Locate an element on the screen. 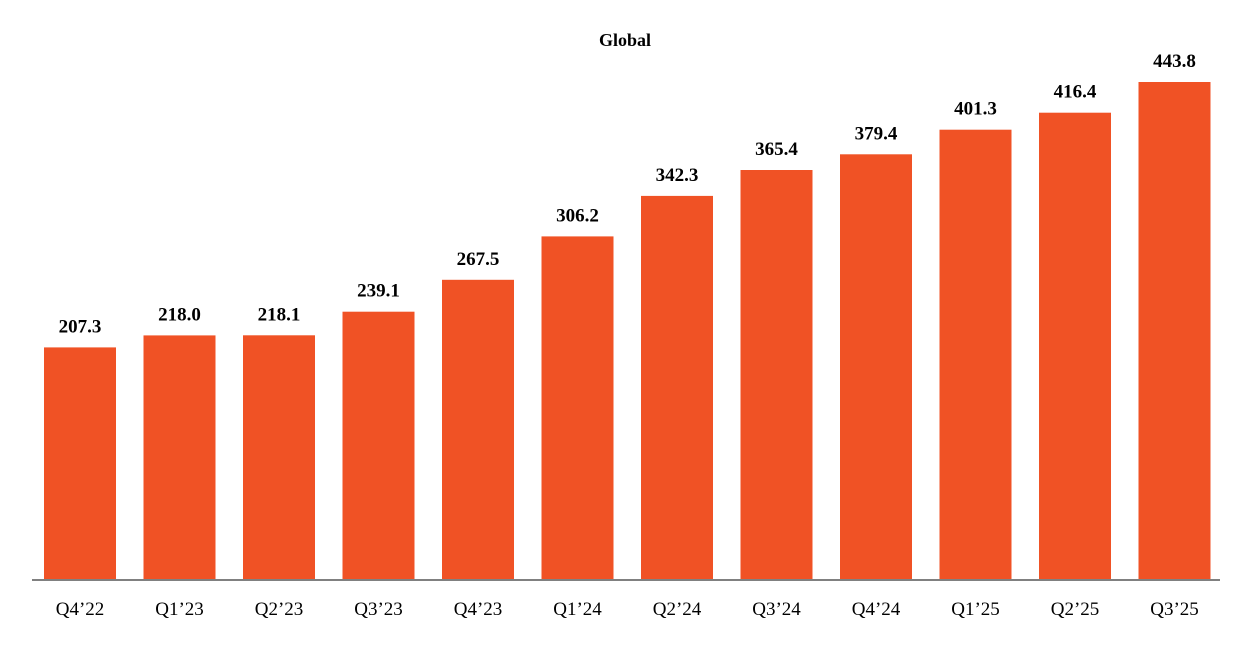  tick-label-1: Q4’22 is located at coordinates (80, 609).